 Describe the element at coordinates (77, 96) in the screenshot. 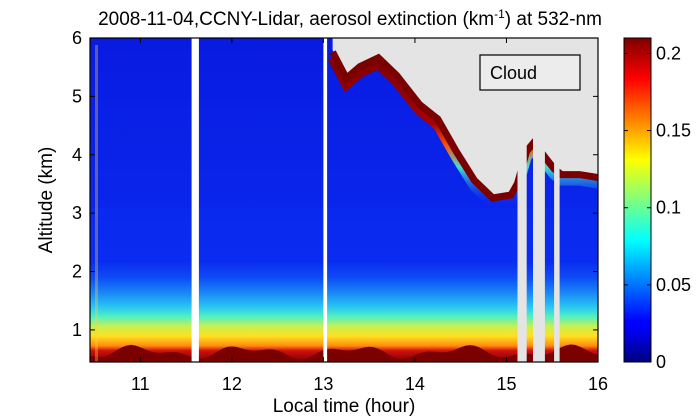

I see `y-tick-label: 5` at that location.